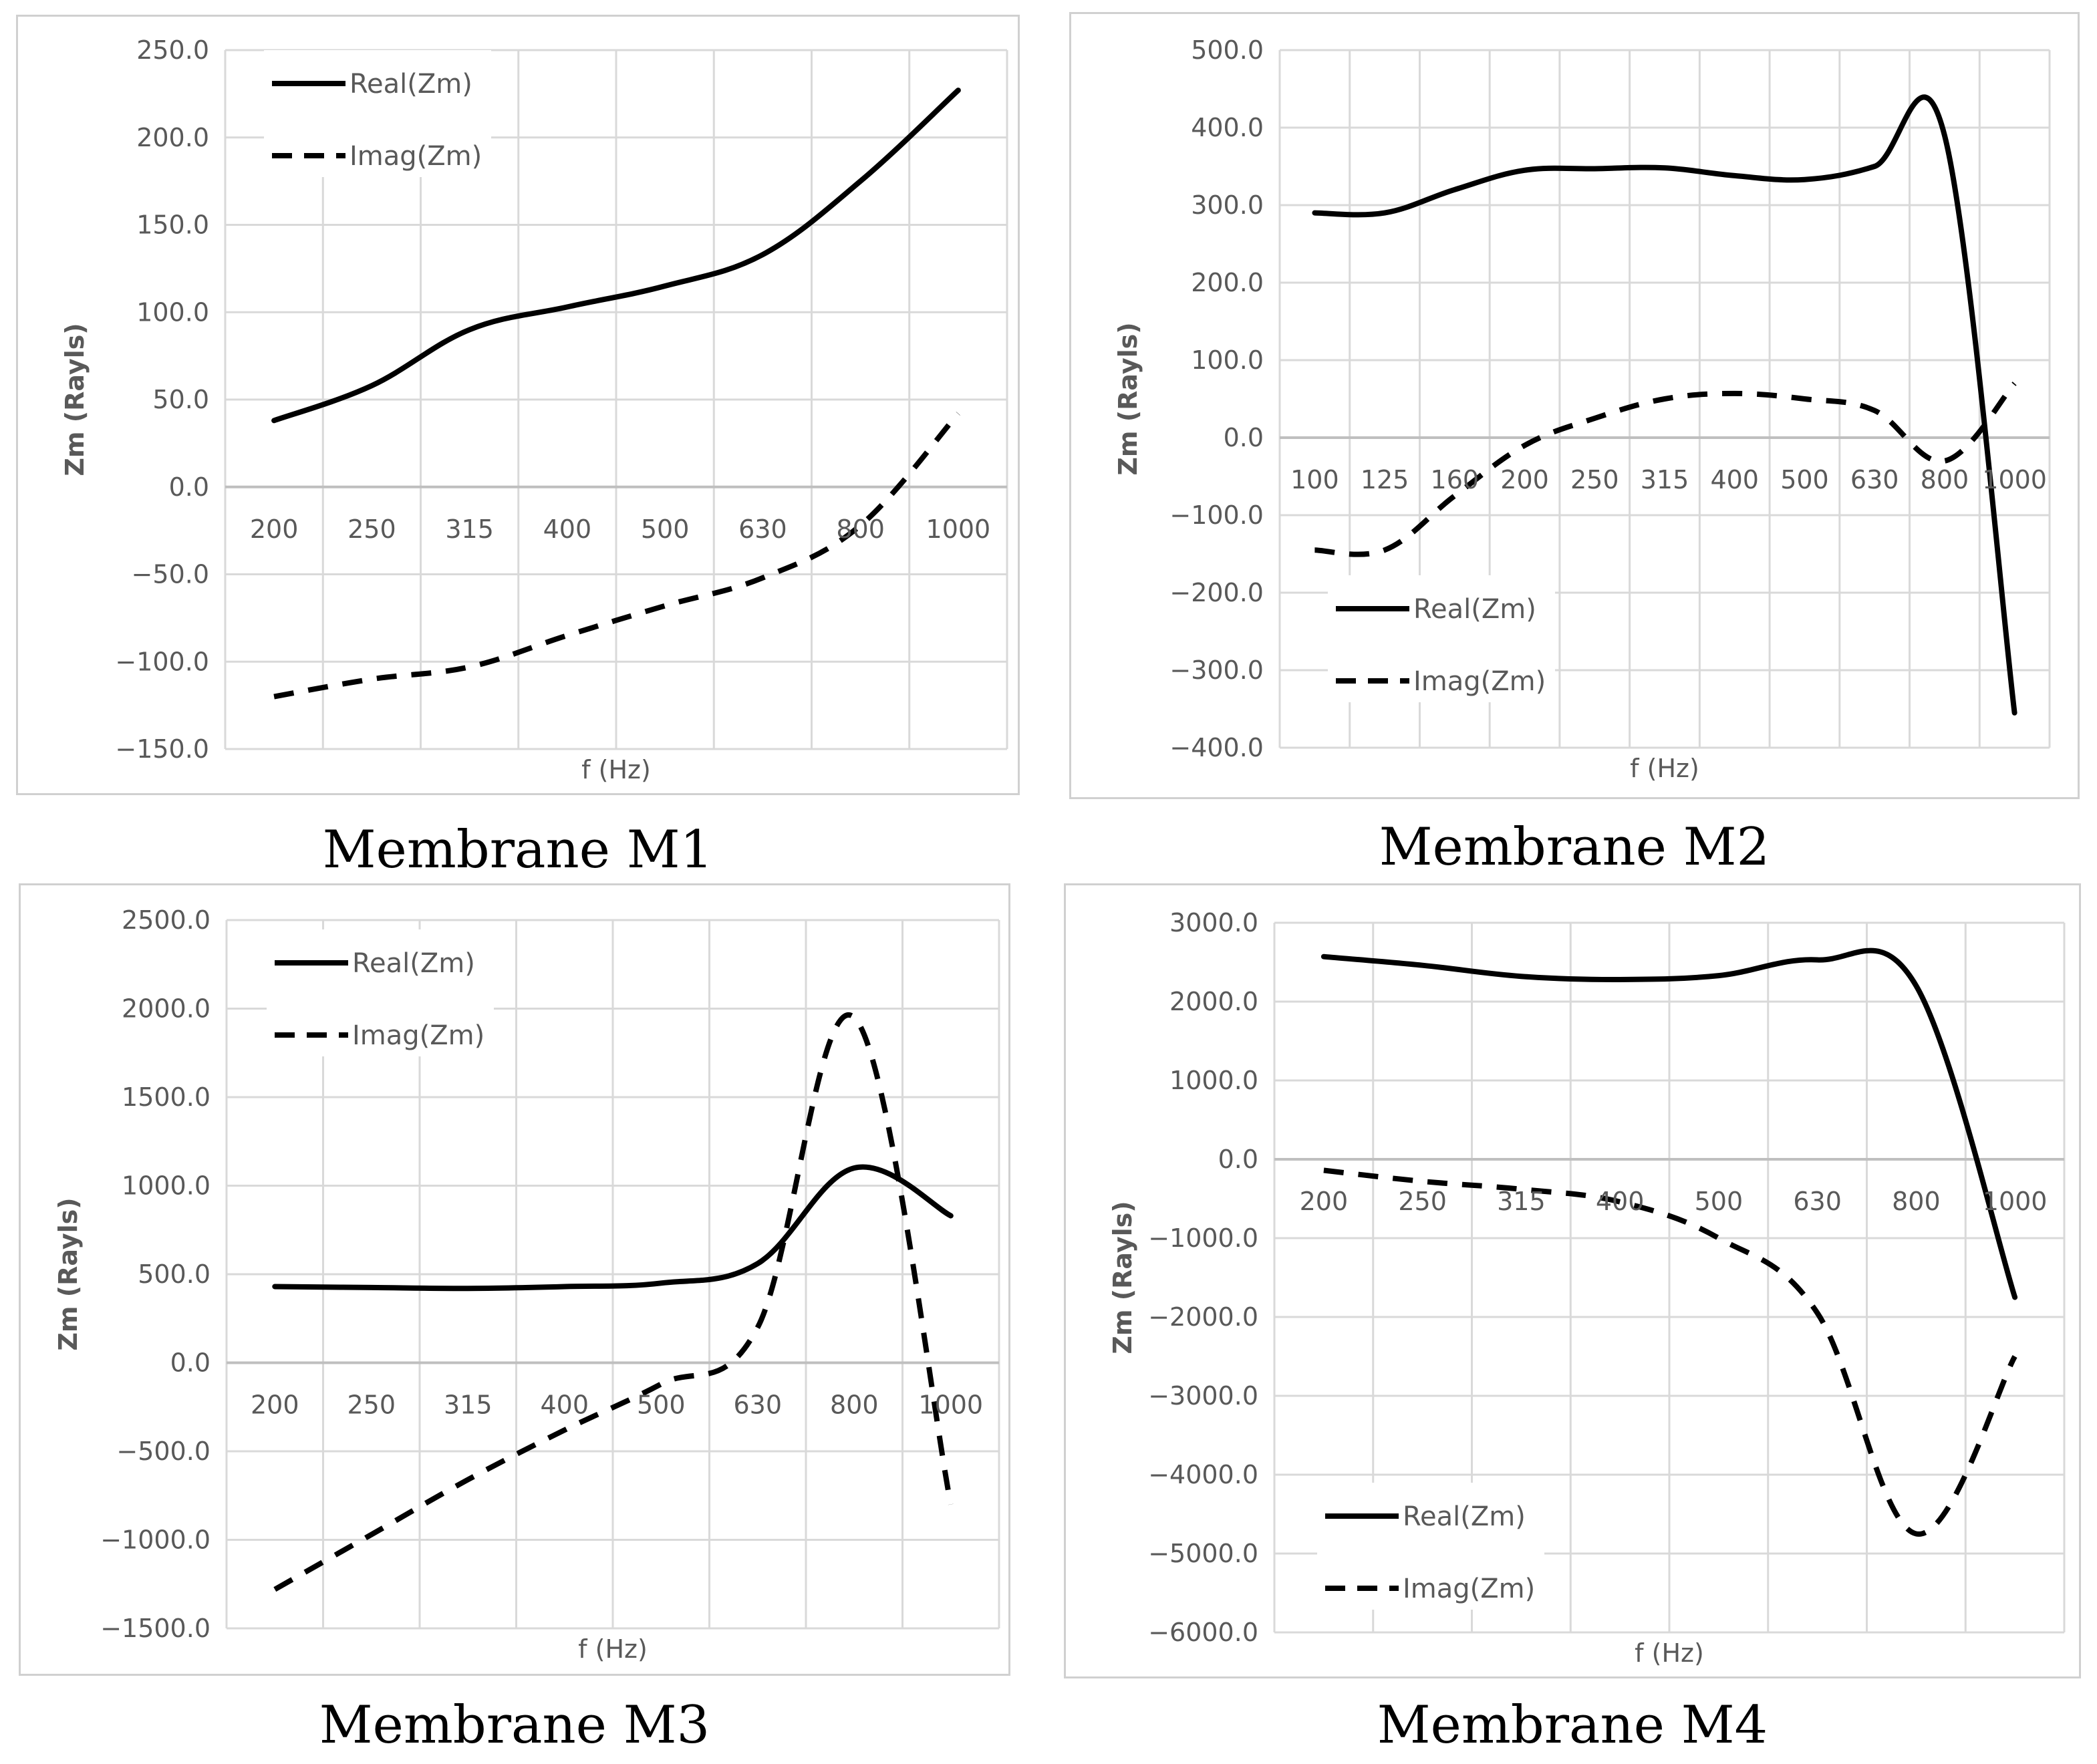  What do you see at coordinates (170, 574) in the screenshot?
I see `y-tick-label: −50.0` at bounding box center [170, 574].